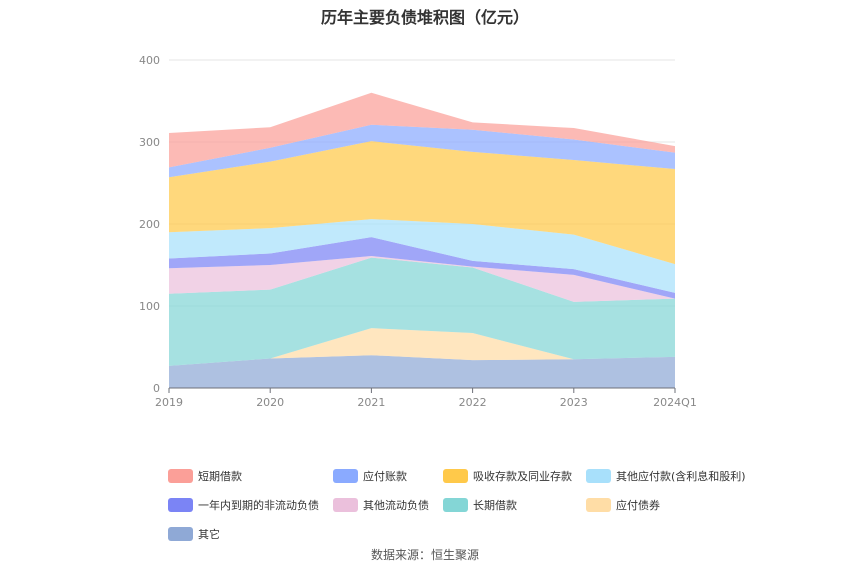 This screenshot has height=575, width=850. What do you see at coordinates (638, 505) in the screenshot?
I see `legend-label: 应付债券` at bounding box center [638, 505].